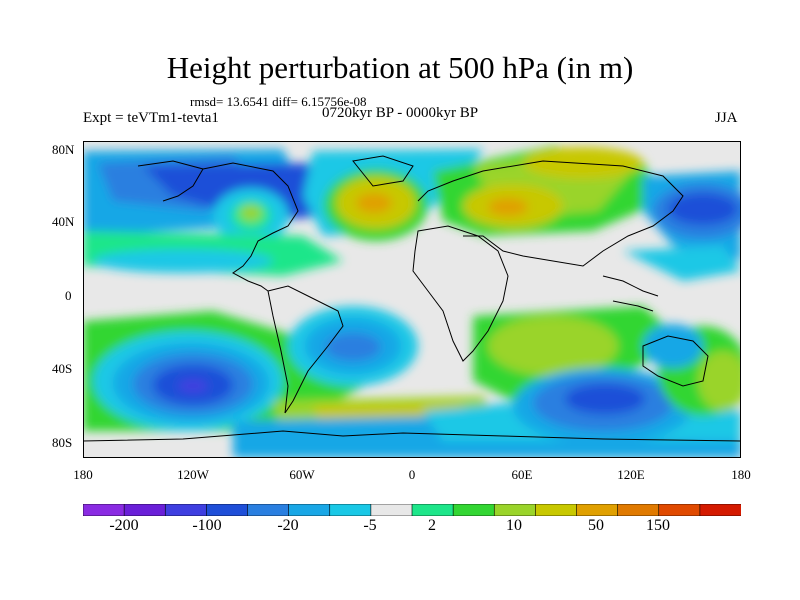 The image size is (800, 600). Describe the element at coordinates (412, 436) in the screenshot. I see `antarctica-coast` at that location.